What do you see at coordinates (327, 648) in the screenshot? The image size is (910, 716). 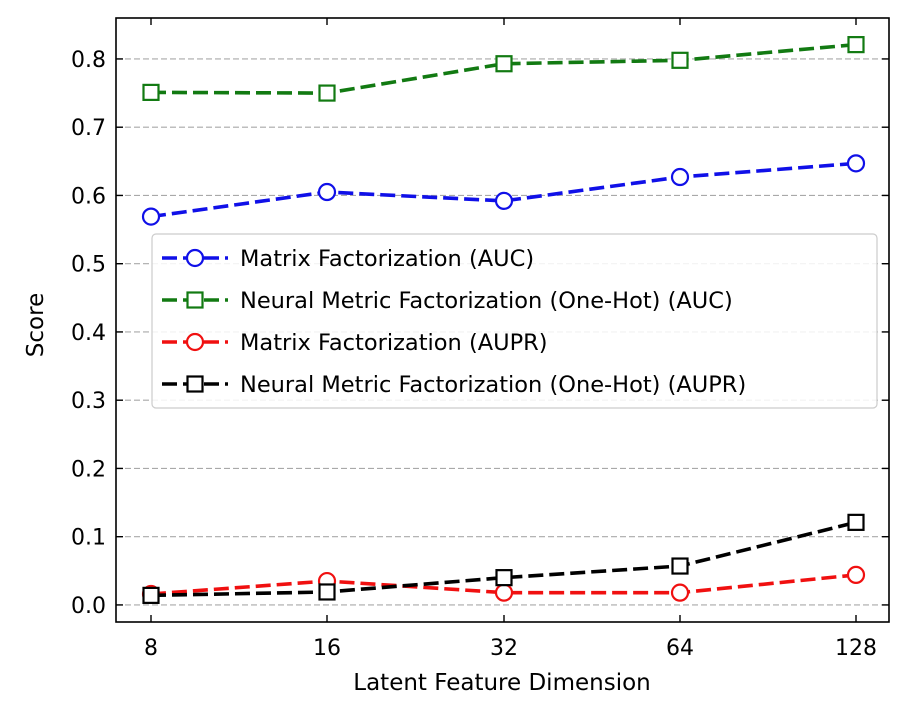 I see `x-tick-label: 16` at bounding box center [327, 648].